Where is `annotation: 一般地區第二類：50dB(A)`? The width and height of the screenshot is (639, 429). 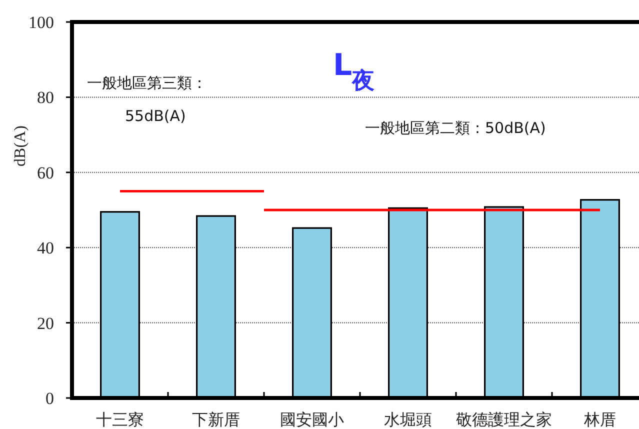
annotation: 一般地區第二類：50dB(A) is located at coordinates (455, 128).